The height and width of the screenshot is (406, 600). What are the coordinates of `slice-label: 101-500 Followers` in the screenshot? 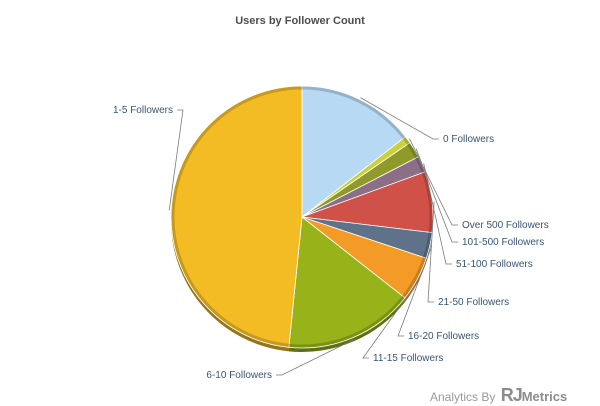 It's located at (503, 242).